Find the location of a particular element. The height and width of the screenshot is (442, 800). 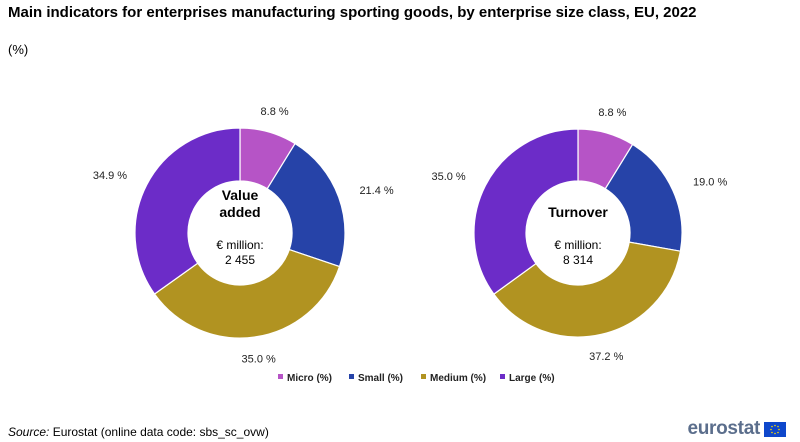

center-total-value-2: 8 314 is located at coordinates (578, 260).